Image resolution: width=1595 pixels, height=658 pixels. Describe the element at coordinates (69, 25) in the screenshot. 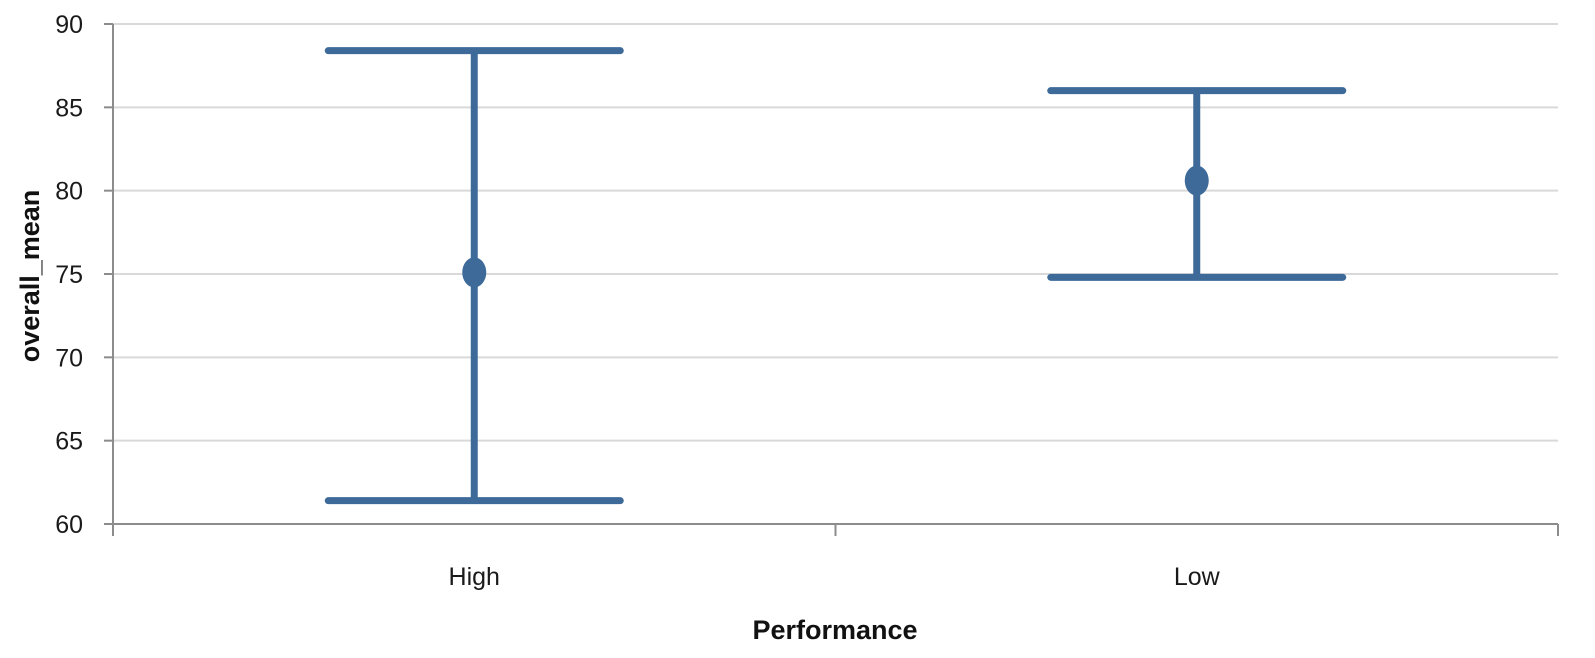

I see `y-tick-label: 90` at that location.